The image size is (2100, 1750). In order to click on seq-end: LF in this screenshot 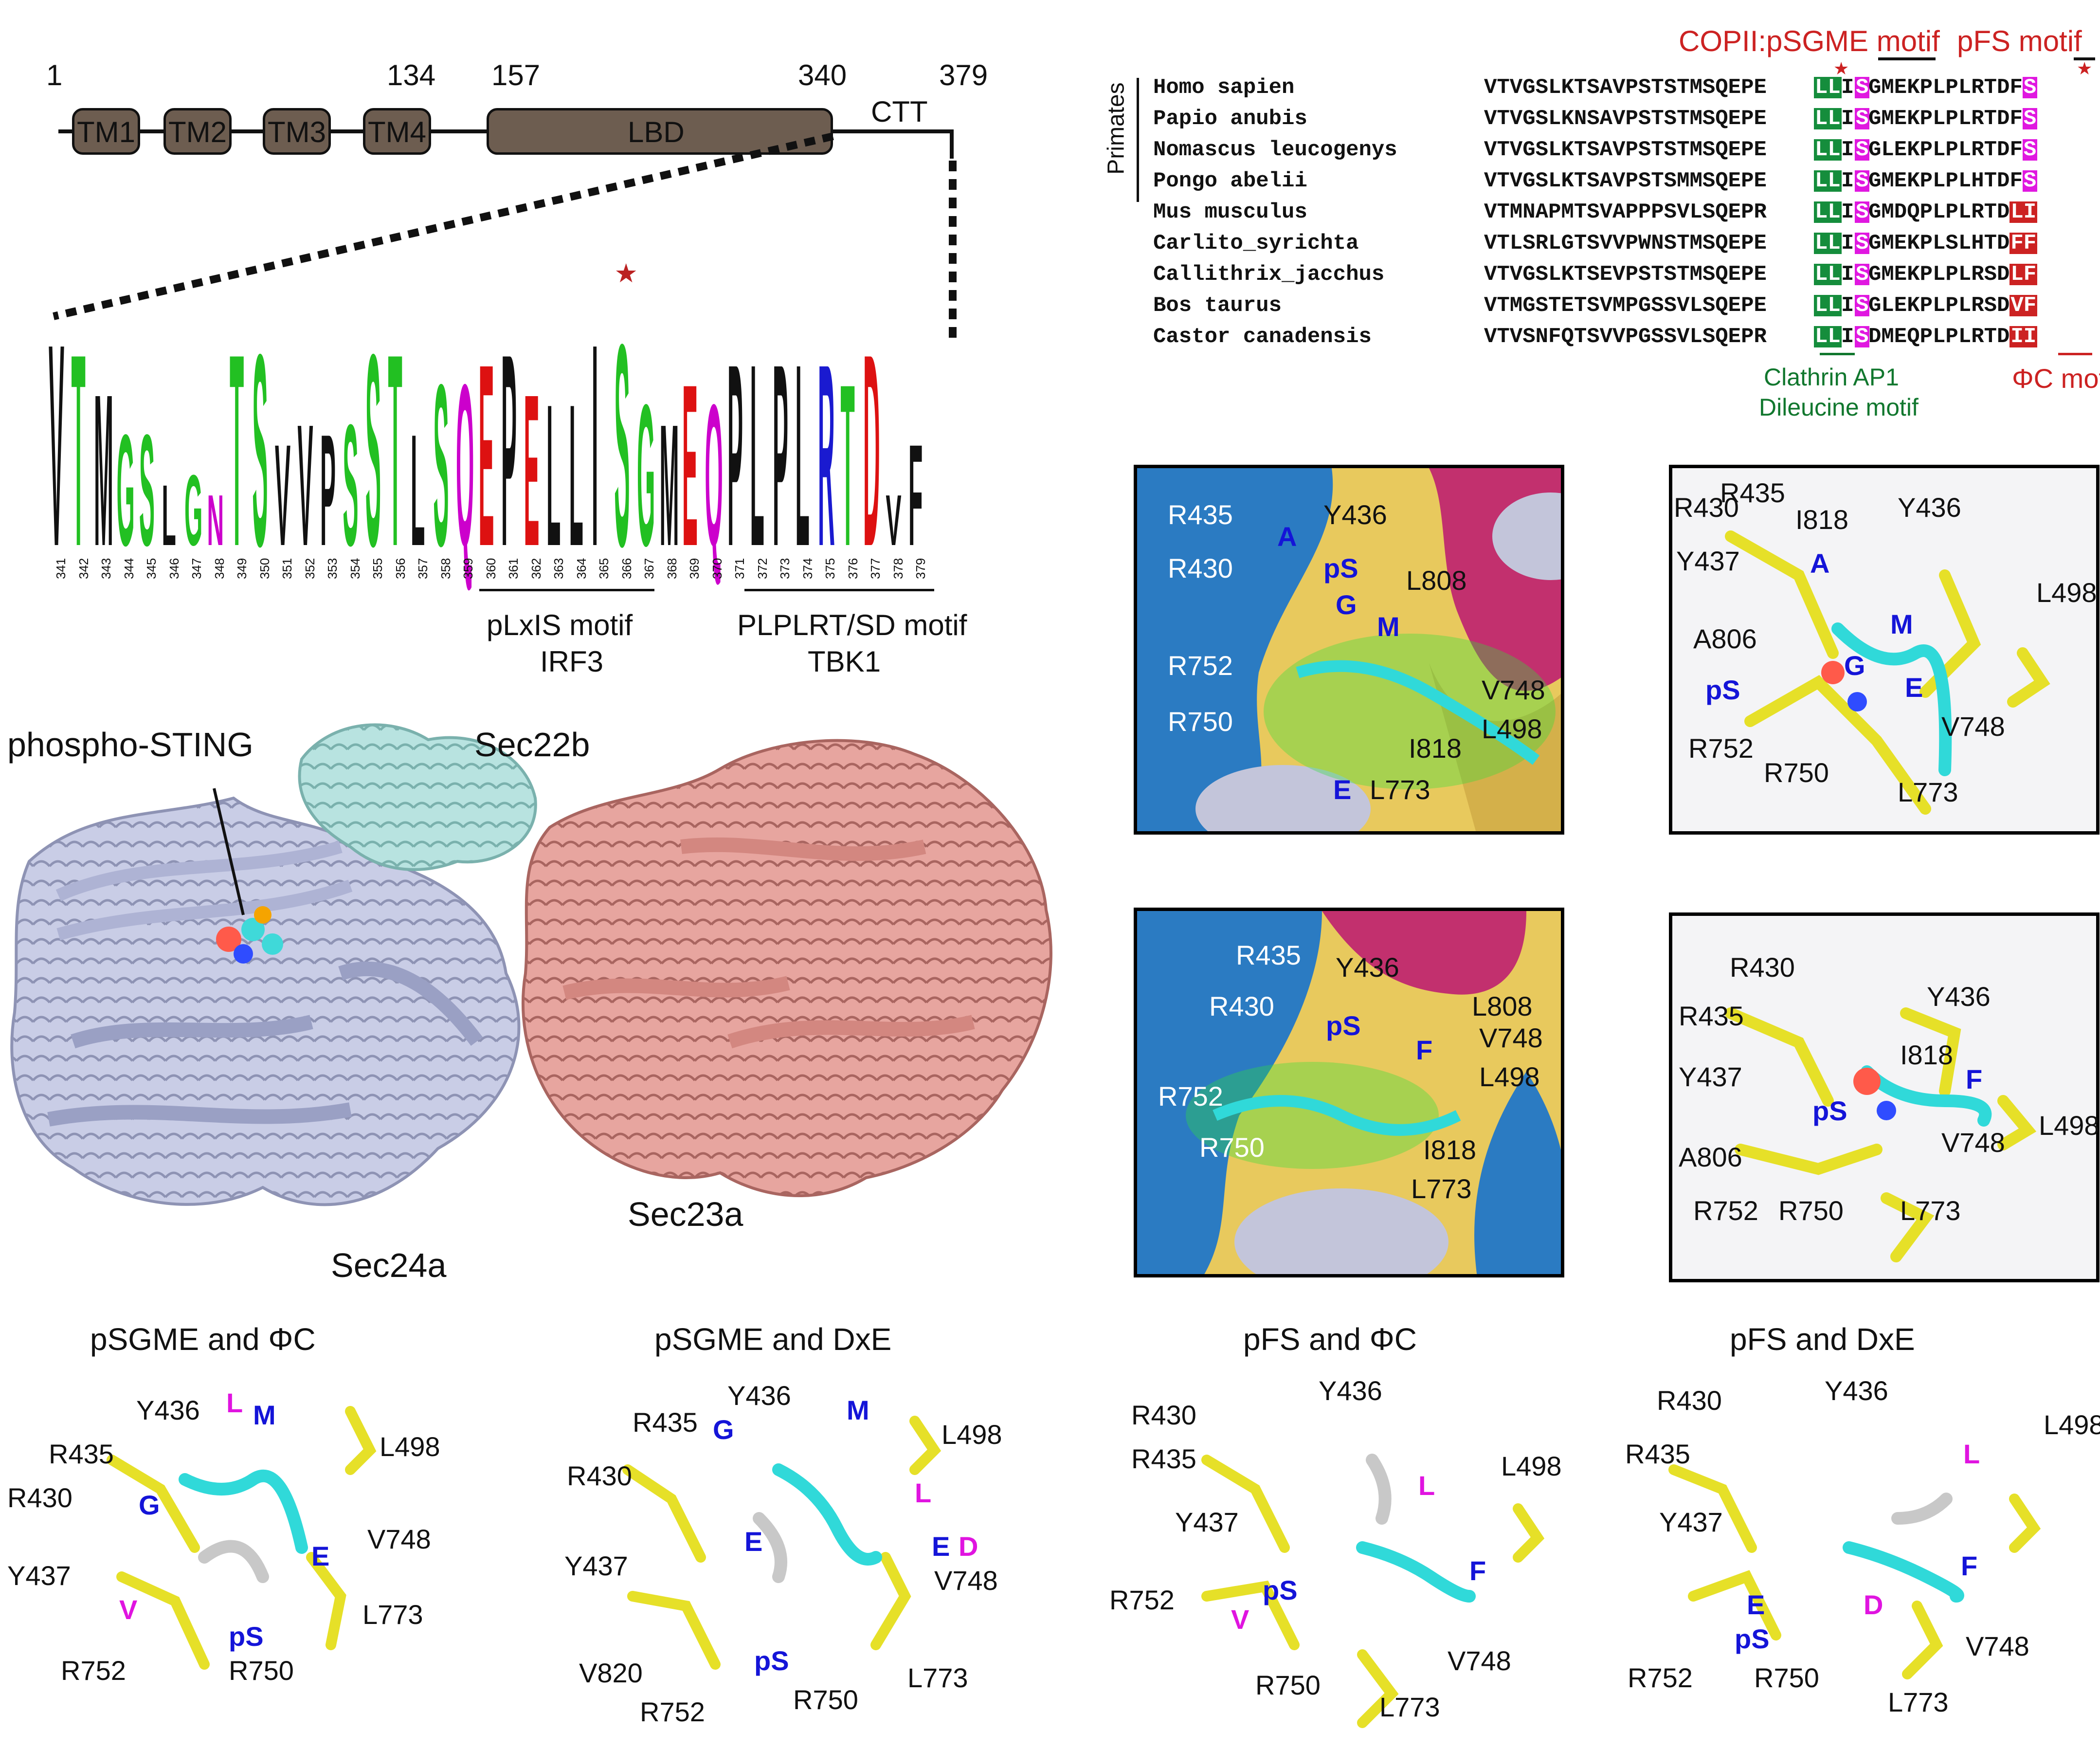, I will do `click(2023, 274)`.